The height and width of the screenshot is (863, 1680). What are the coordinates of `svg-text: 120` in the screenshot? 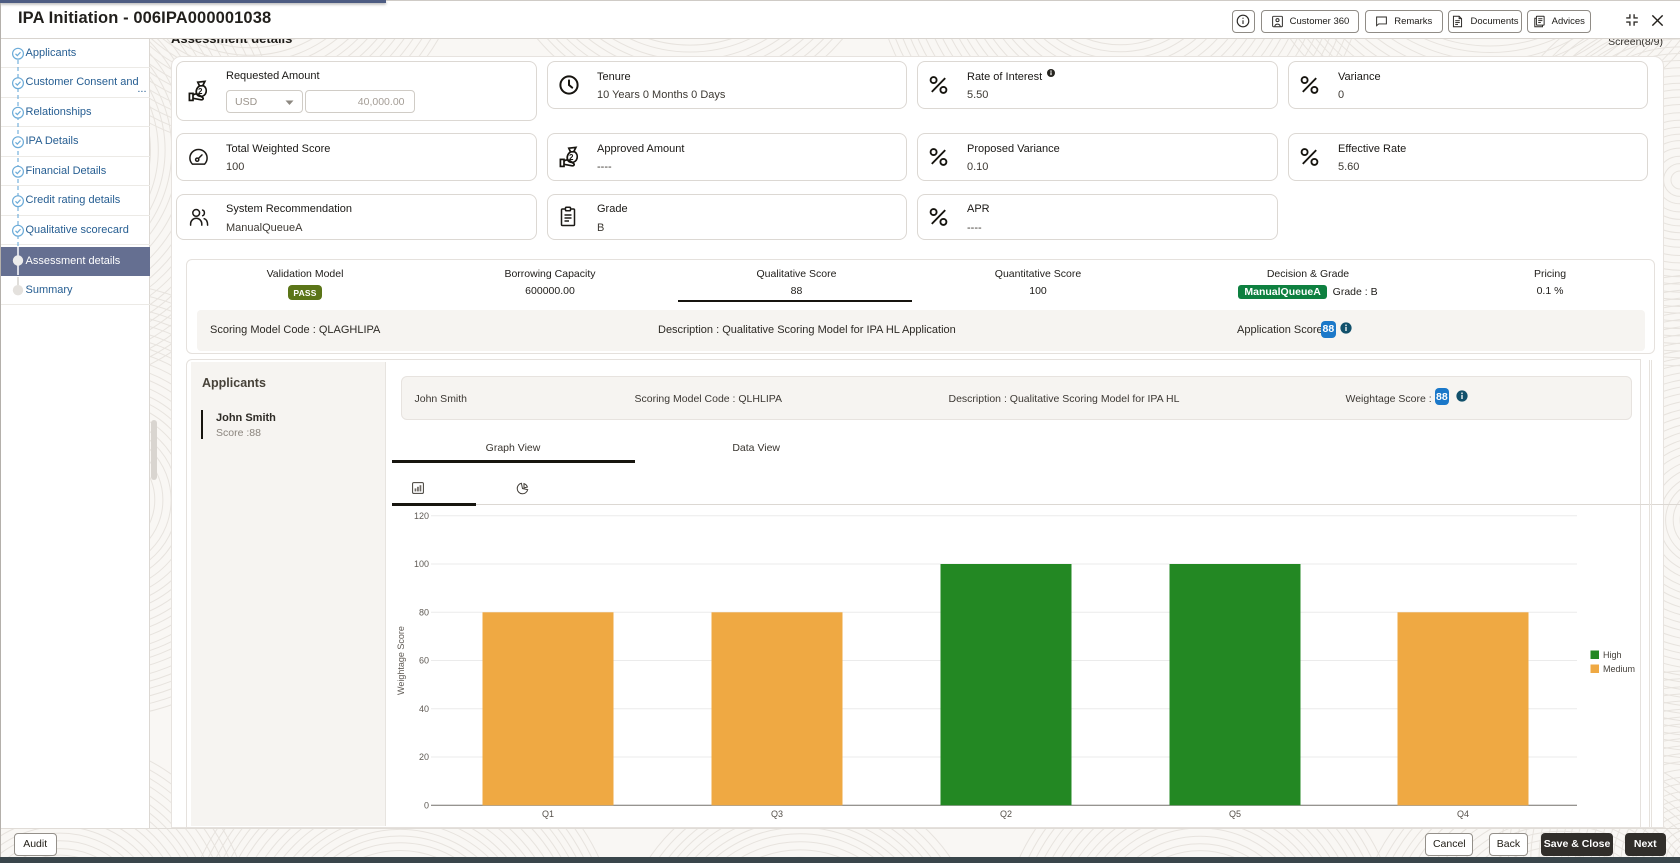 It's located at (421, 516).